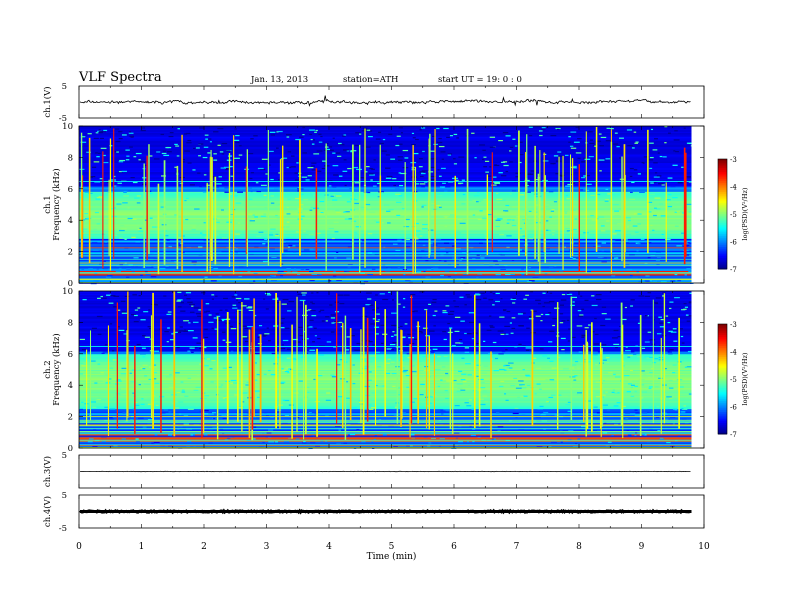  Describe the element at coordinates (579, 547) in the screenshot. I see `xtick-label: 8` at that location.